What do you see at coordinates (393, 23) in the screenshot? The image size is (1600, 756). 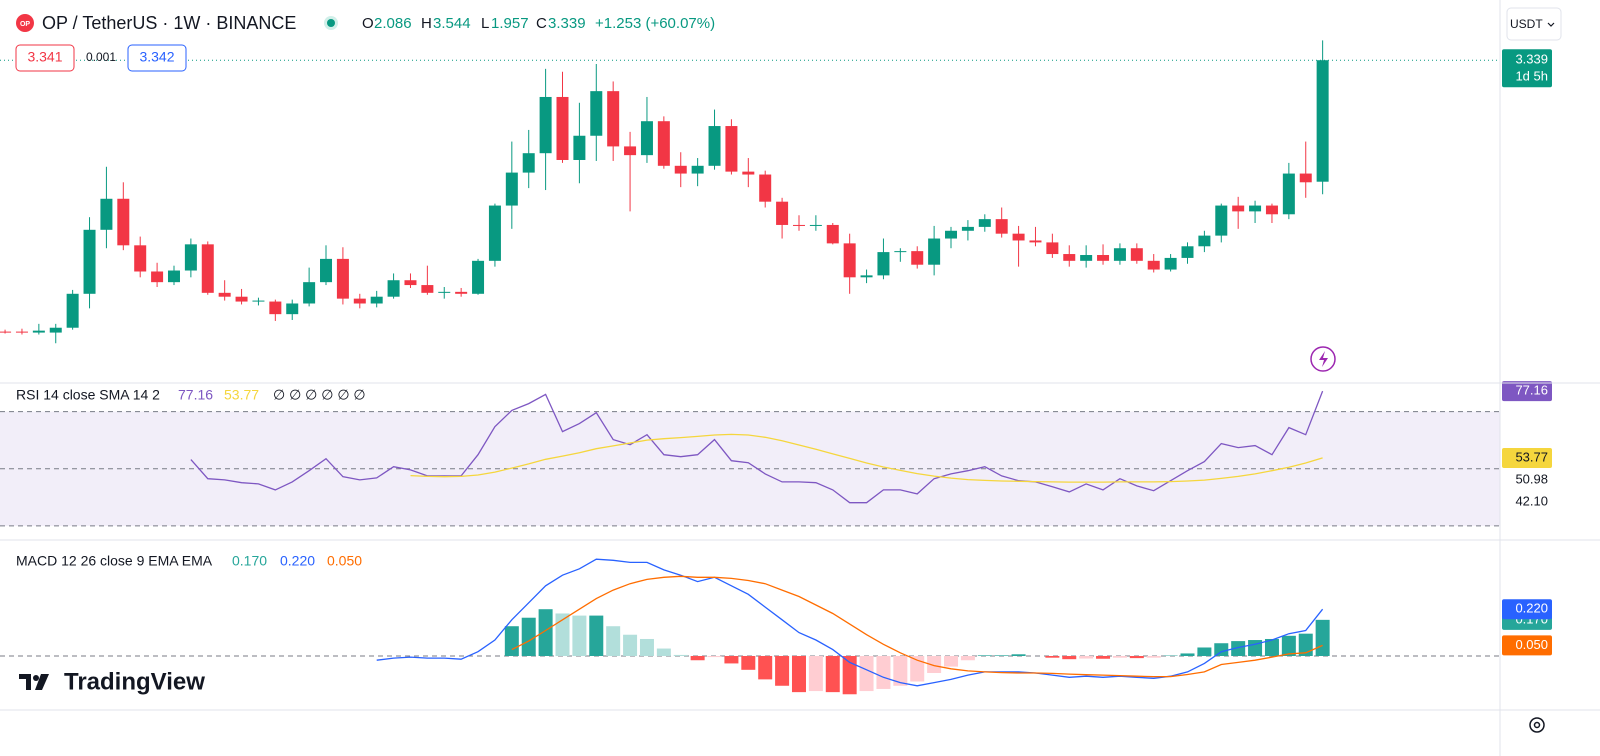 I see `ohlc-value: 2.086` at bounding box center [393, 23].